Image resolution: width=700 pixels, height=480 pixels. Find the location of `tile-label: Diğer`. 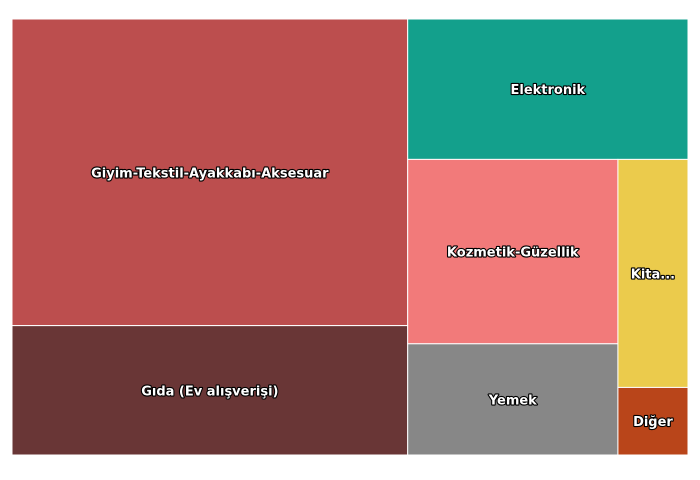

tile-label: Diğer is located at coordinates (653, 422).